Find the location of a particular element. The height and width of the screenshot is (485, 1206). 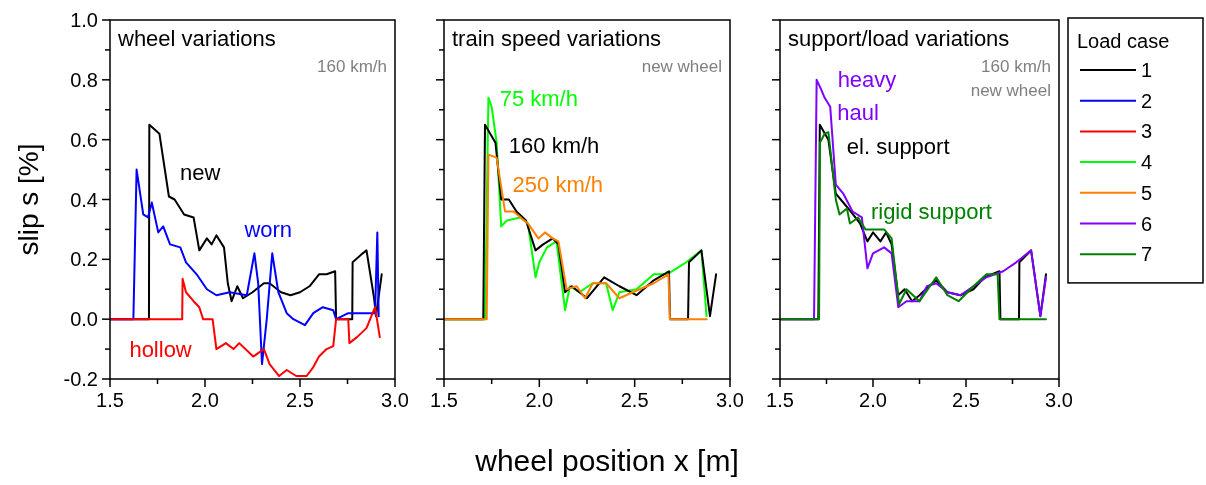

legend-label: 4 is located at coordinates (1147, 162).